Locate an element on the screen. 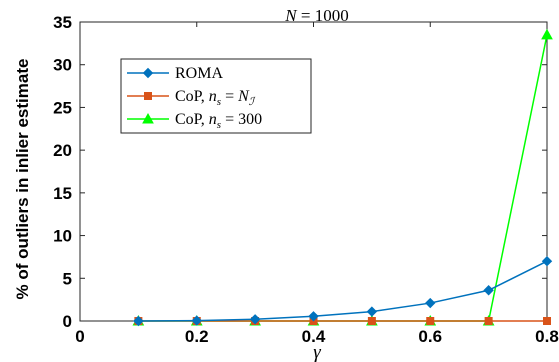  title-variable: N is located at coordinates (291, 15).